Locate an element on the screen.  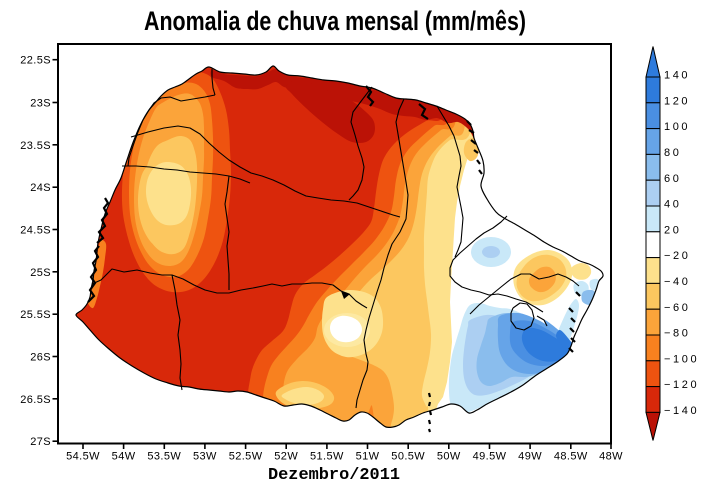
svg-text: −80 is located at coordinates (677, 334).